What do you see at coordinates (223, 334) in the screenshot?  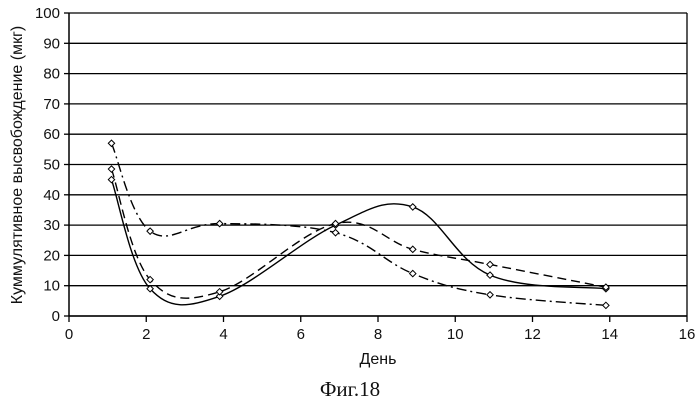 I see `tick-label-x-4: 4` at bounding box center [223, 334].